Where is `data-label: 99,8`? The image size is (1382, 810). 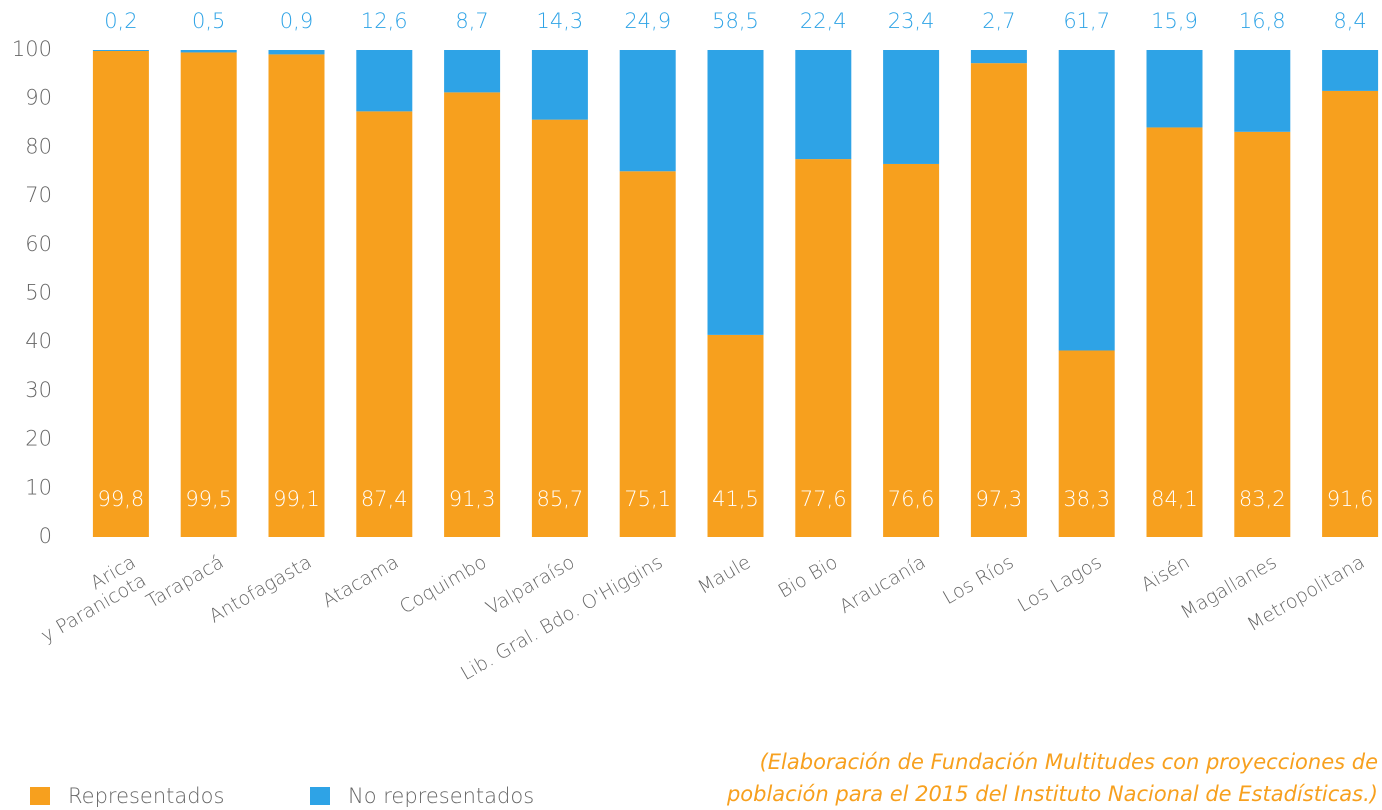 data-label: 99,8 is located at coordinates (121, 499).